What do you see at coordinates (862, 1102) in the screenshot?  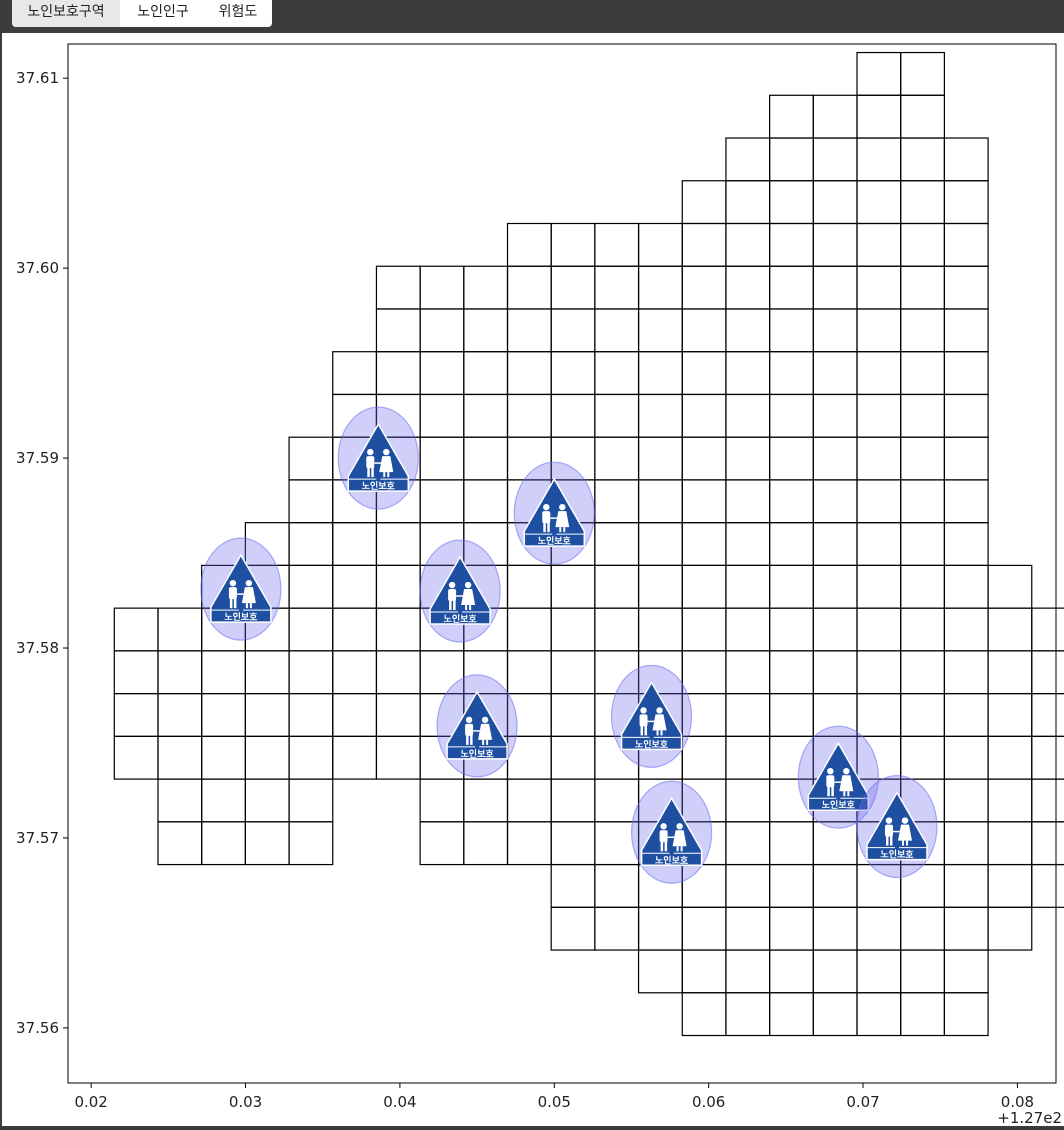 I see `x-tick-label: 0.07` at bounding box center [862, 1102].